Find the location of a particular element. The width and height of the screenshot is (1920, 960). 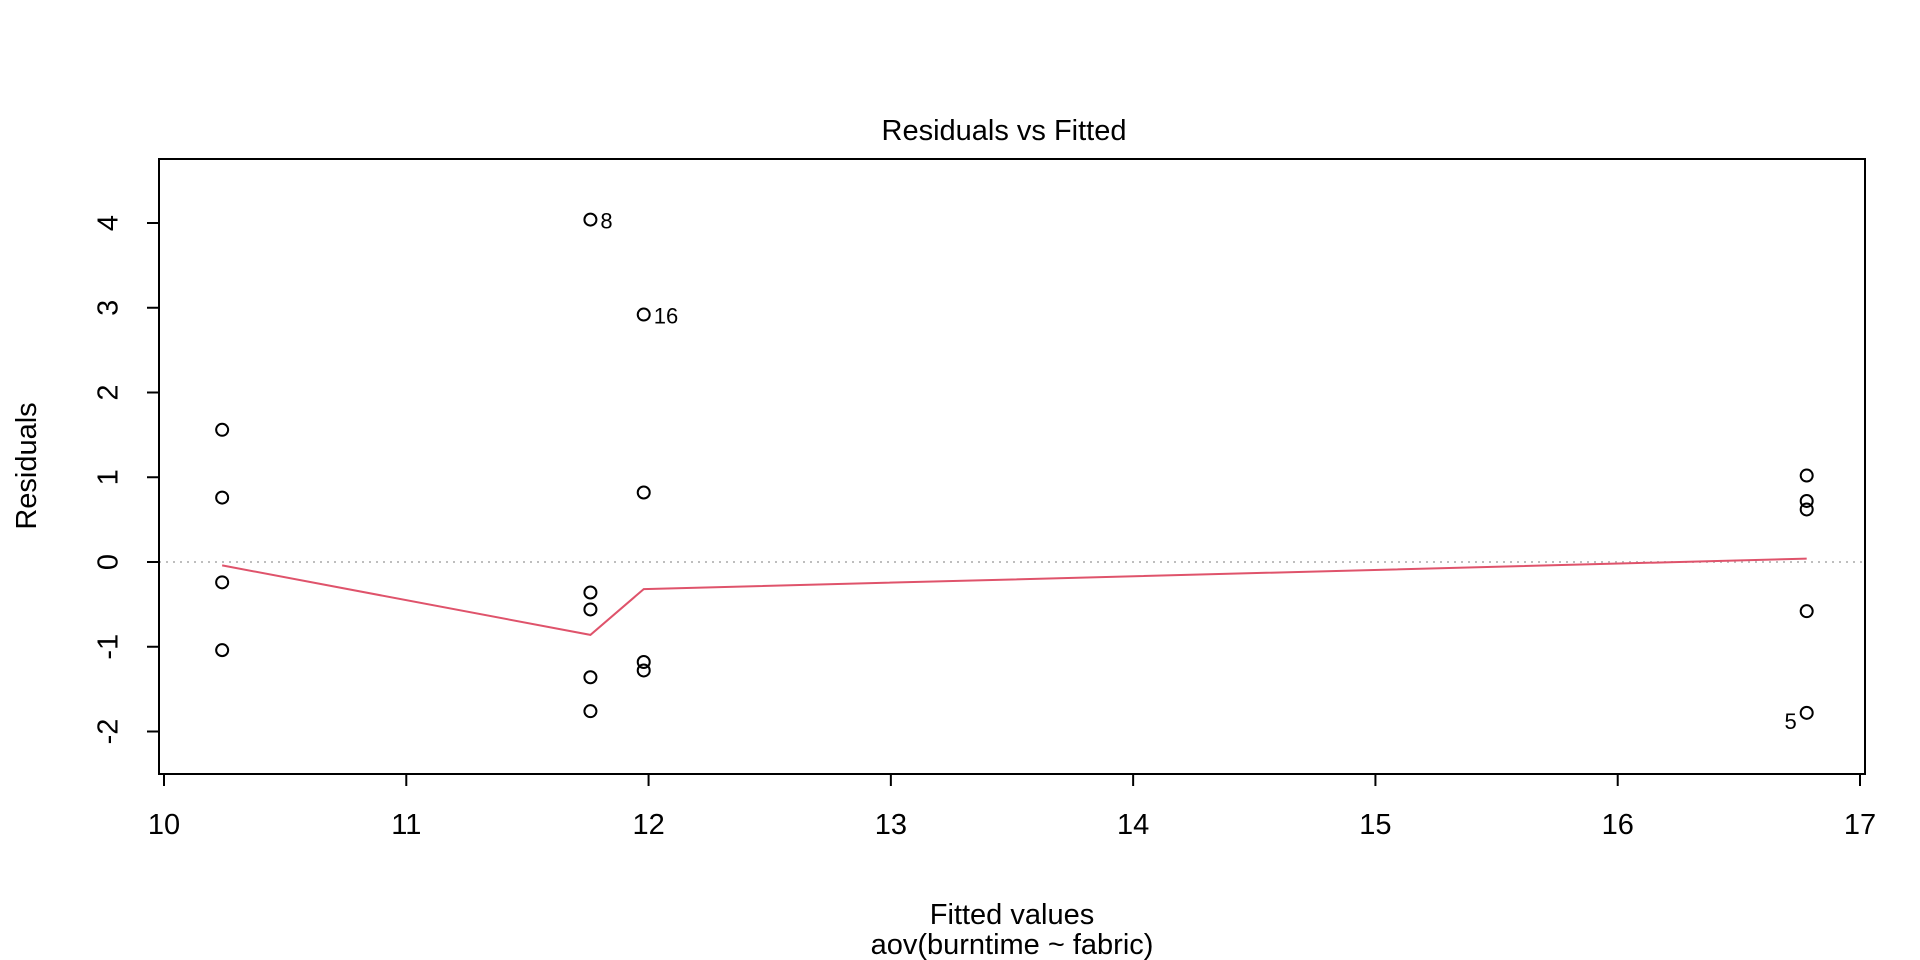

x-tick-label: 15 is located at coordinates (1375, 825).